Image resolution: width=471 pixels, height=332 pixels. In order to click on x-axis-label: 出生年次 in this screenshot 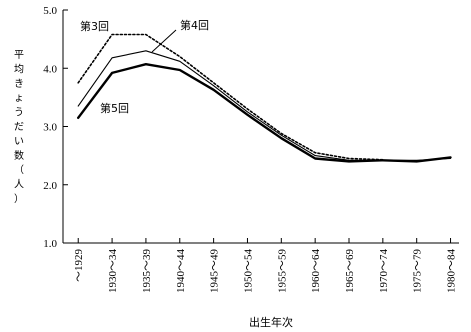, I will do `click(271, 322)`.